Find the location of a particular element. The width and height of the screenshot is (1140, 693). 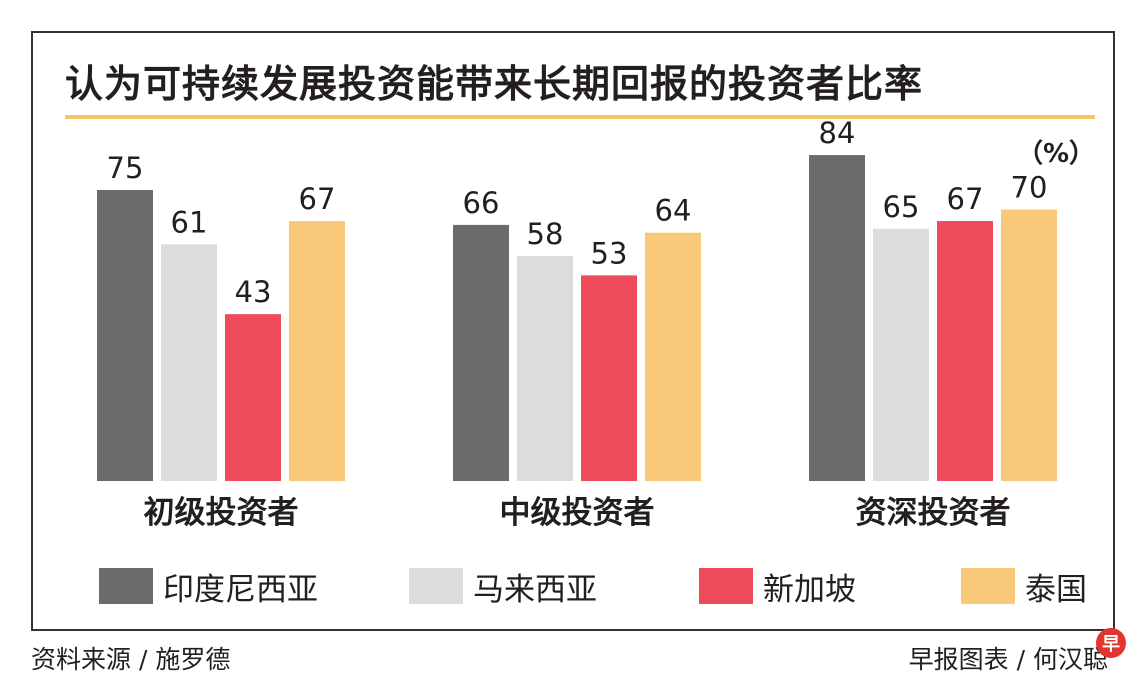

legend-item-singapore: 新加坡 is located at coordinates (777, 586).